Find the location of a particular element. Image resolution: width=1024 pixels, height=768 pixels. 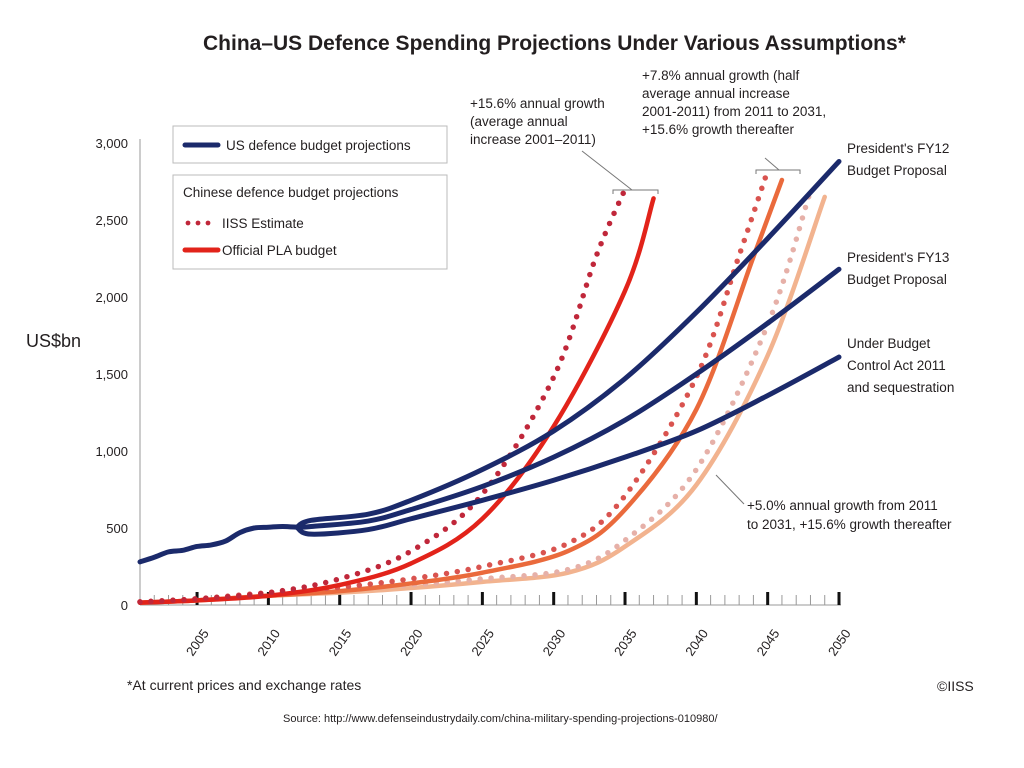

y-tick-label: 2,500 is located at coordinates (111, 220).